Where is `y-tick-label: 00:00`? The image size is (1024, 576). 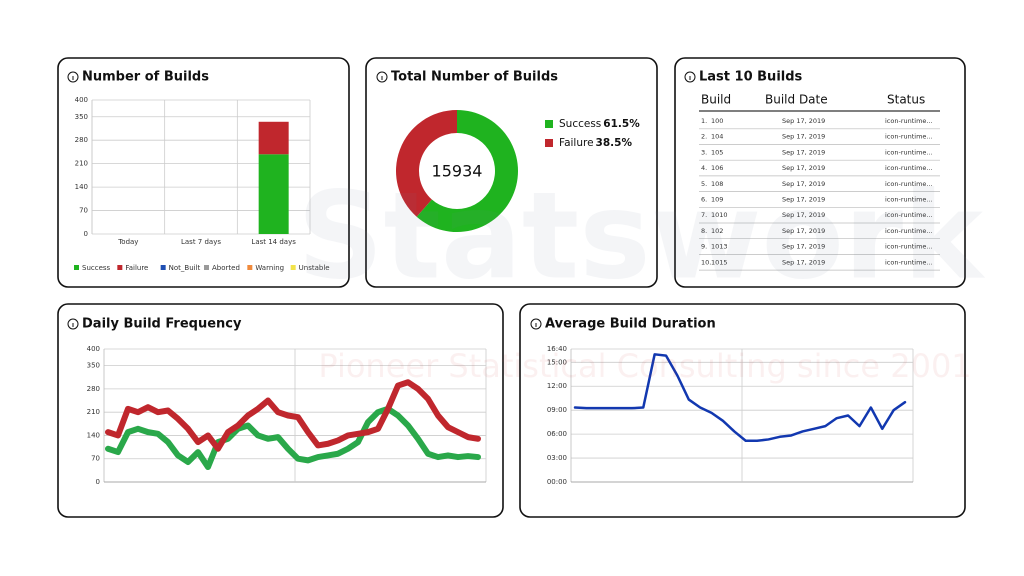
y-tick-label: 00:00 is located at coordinates (557, 482).